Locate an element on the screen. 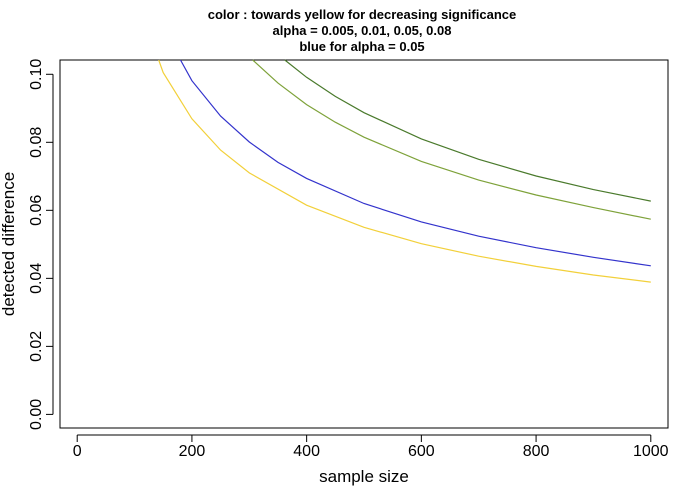 The width and height of the screenshot is (700, 500). y-tick-label: 0.06 is located at coordinates (36, 210).